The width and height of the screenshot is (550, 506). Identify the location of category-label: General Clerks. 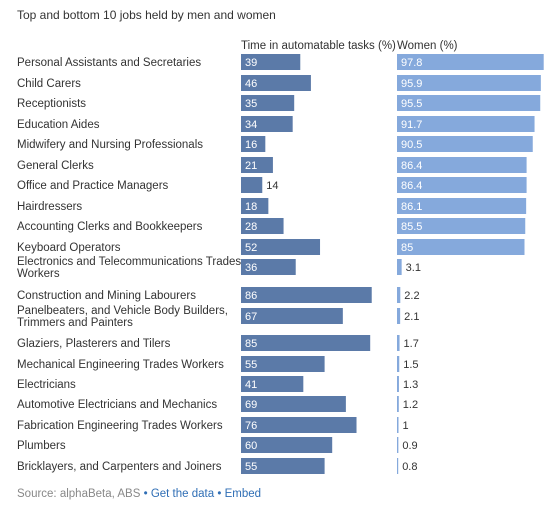
(55, 166).